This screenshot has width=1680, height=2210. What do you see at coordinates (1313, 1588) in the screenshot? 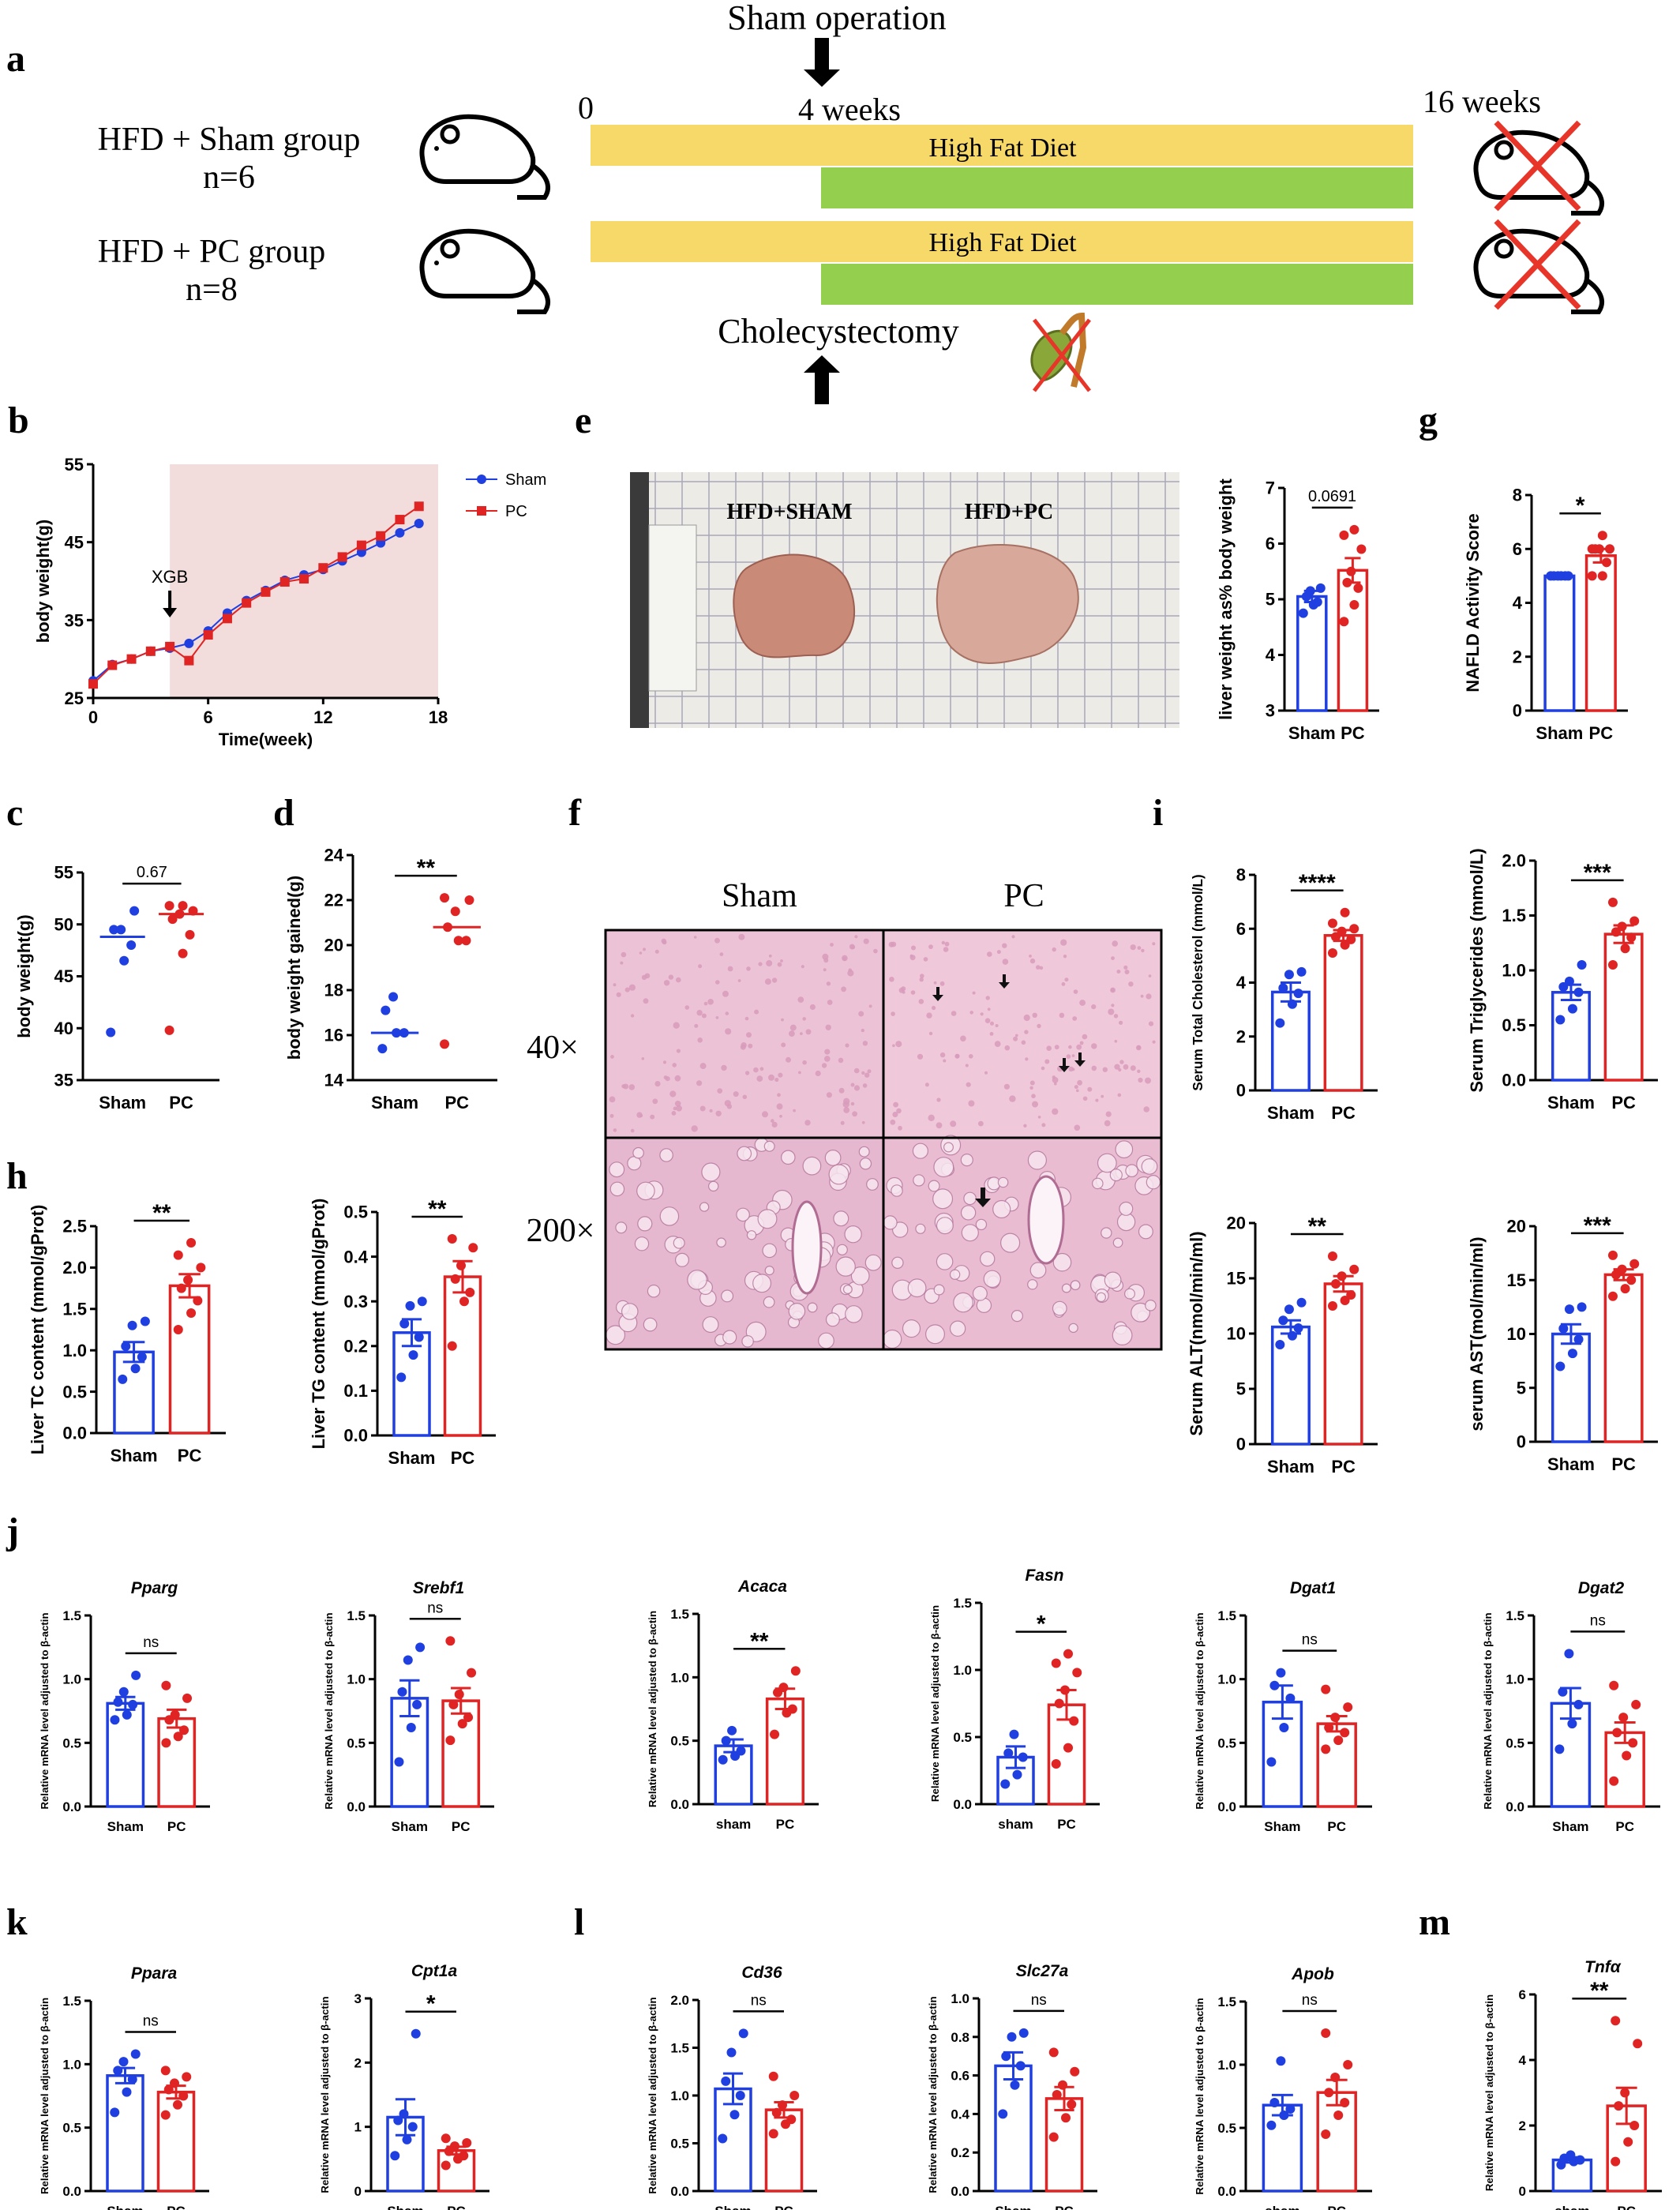
I see `chart-title: Dgat1` at bounding box center [1313, 1588].